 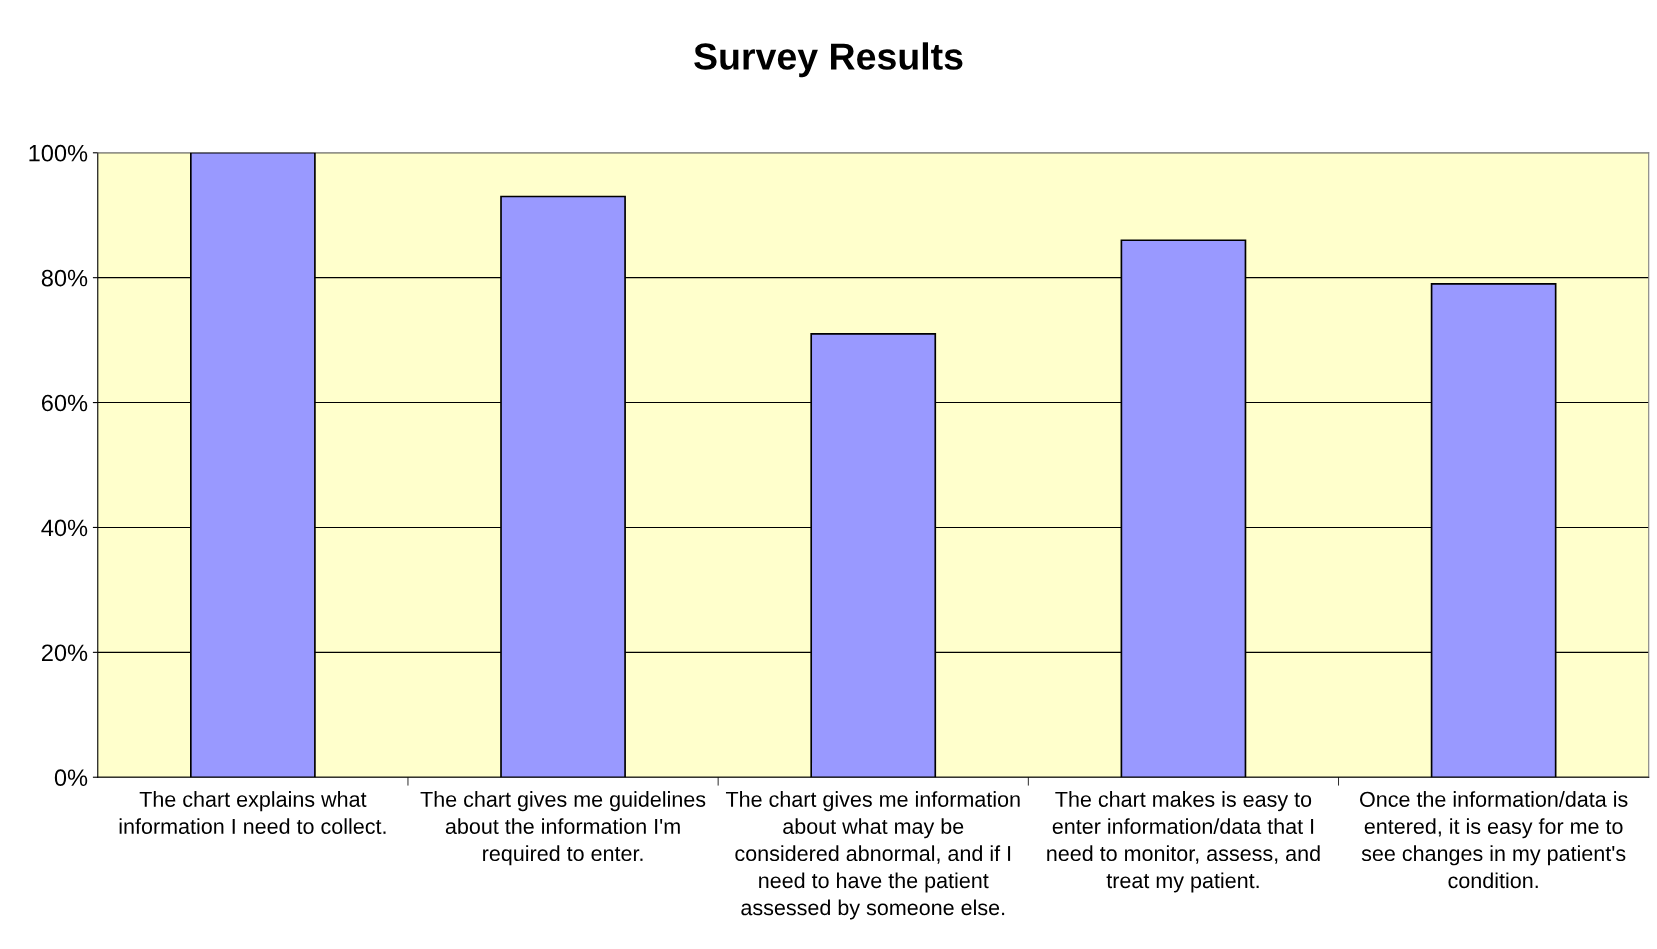 What do you see at coordinates (252, 813) in the screenshot?
I see `x-tick-label: The chart explains what information I need to collect.` at bounding box center [252, 813].